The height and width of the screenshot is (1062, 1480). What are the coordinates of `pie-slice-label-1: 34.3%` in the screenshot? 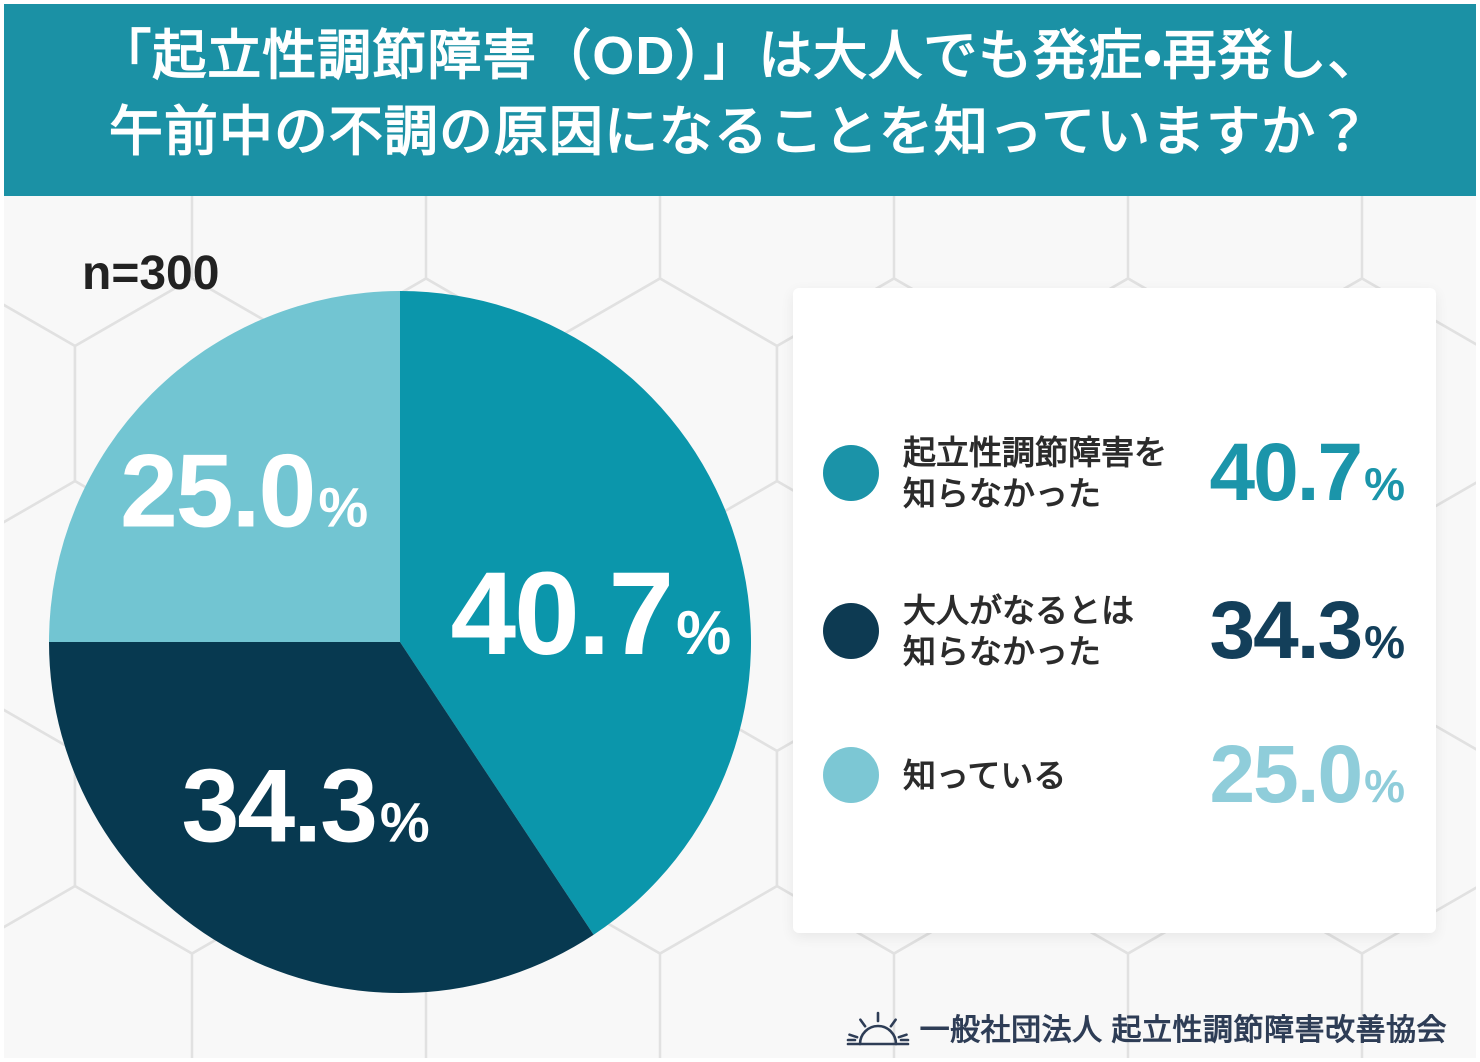 It's located at (306, 807).